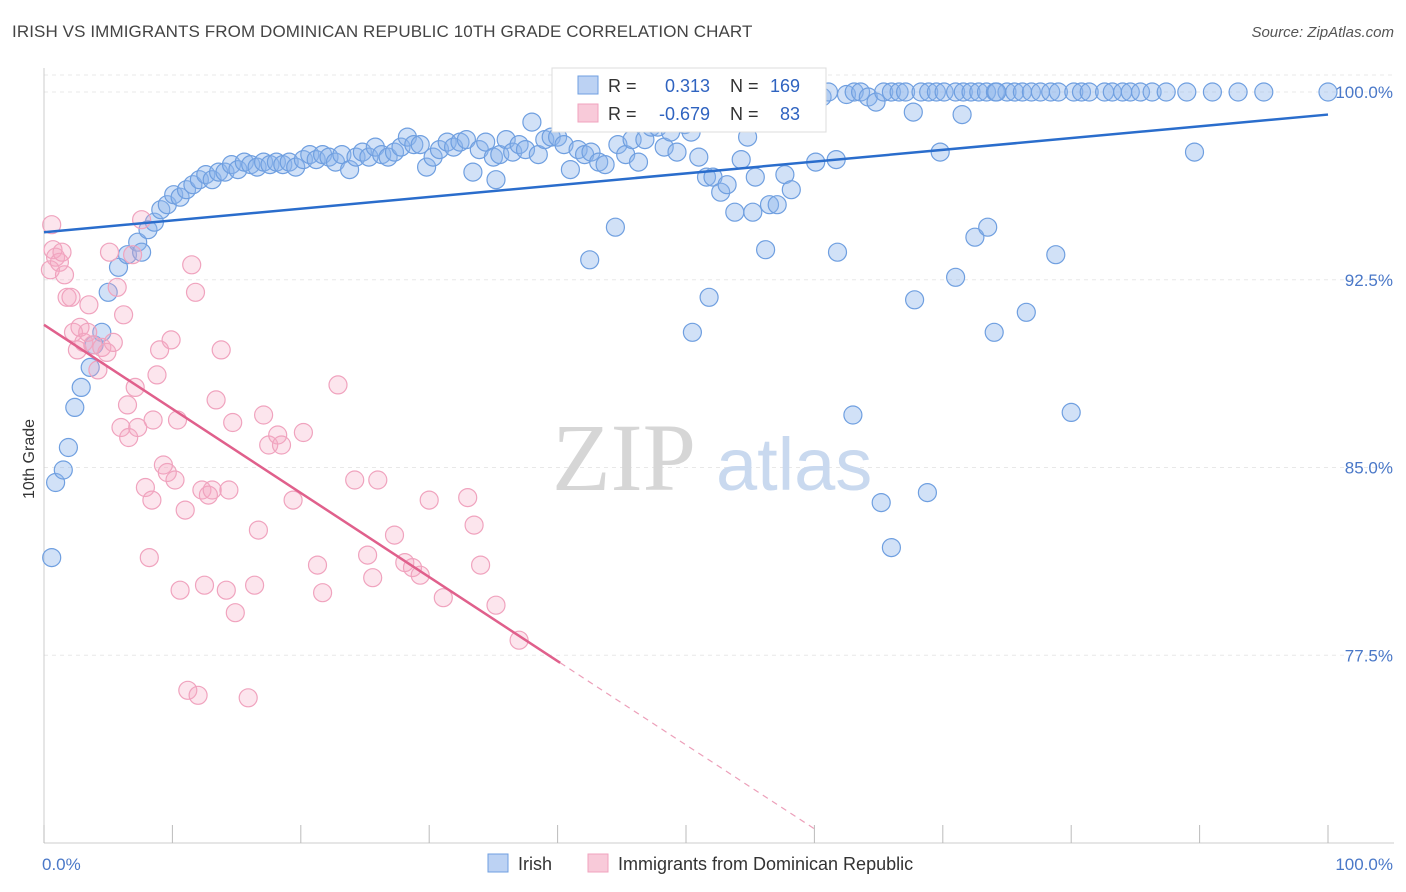 Image resolution: width=1406 pixels, height=892 pixels. Describe the element at coordinates (688, 746) in the screenshot. I see `dominican-trend-extension` at that location.